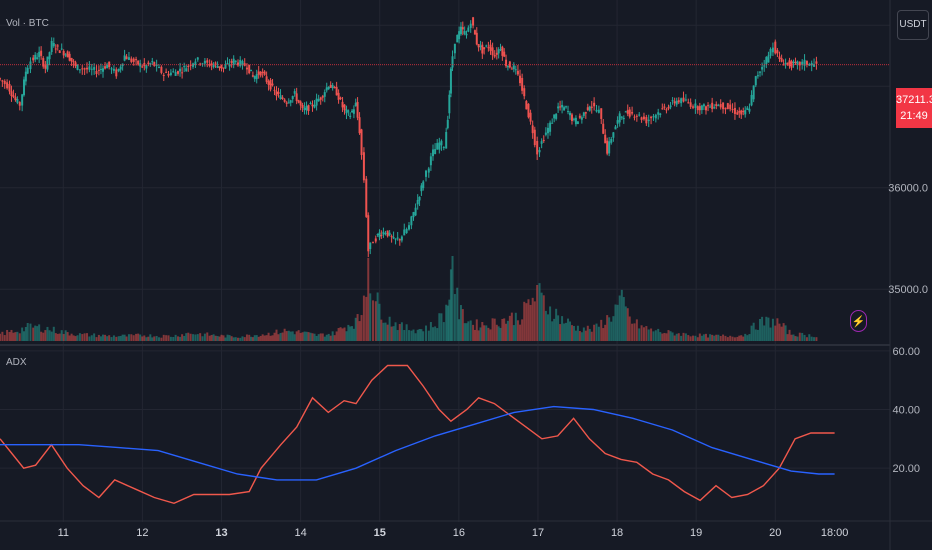  What do you see at coordinates (417, 443) in the screenshot?
I see `adx-series-line` at bounding box center [417, 443].